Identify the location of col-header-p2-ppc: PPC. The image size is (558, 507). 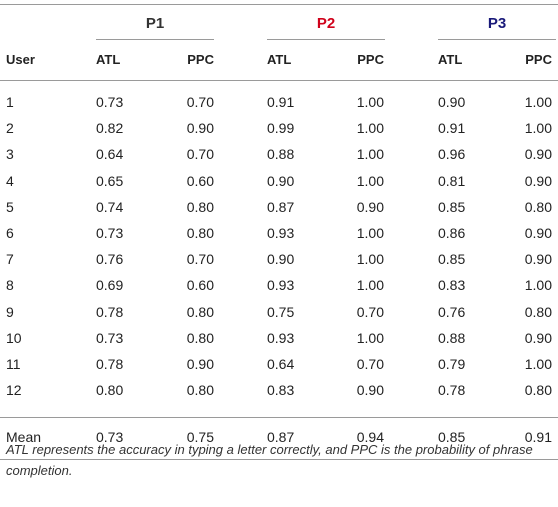
(370, 59).